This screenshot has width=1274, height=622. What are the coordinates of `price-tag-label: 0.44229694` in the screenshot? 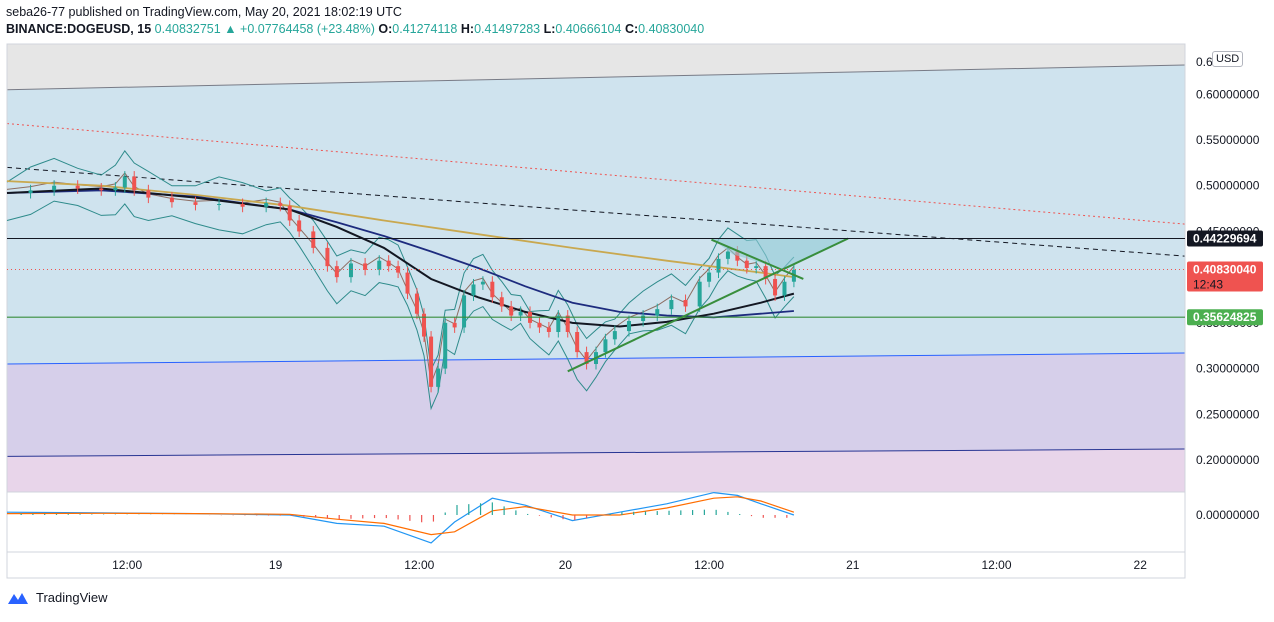 It's located at (1225, 238).